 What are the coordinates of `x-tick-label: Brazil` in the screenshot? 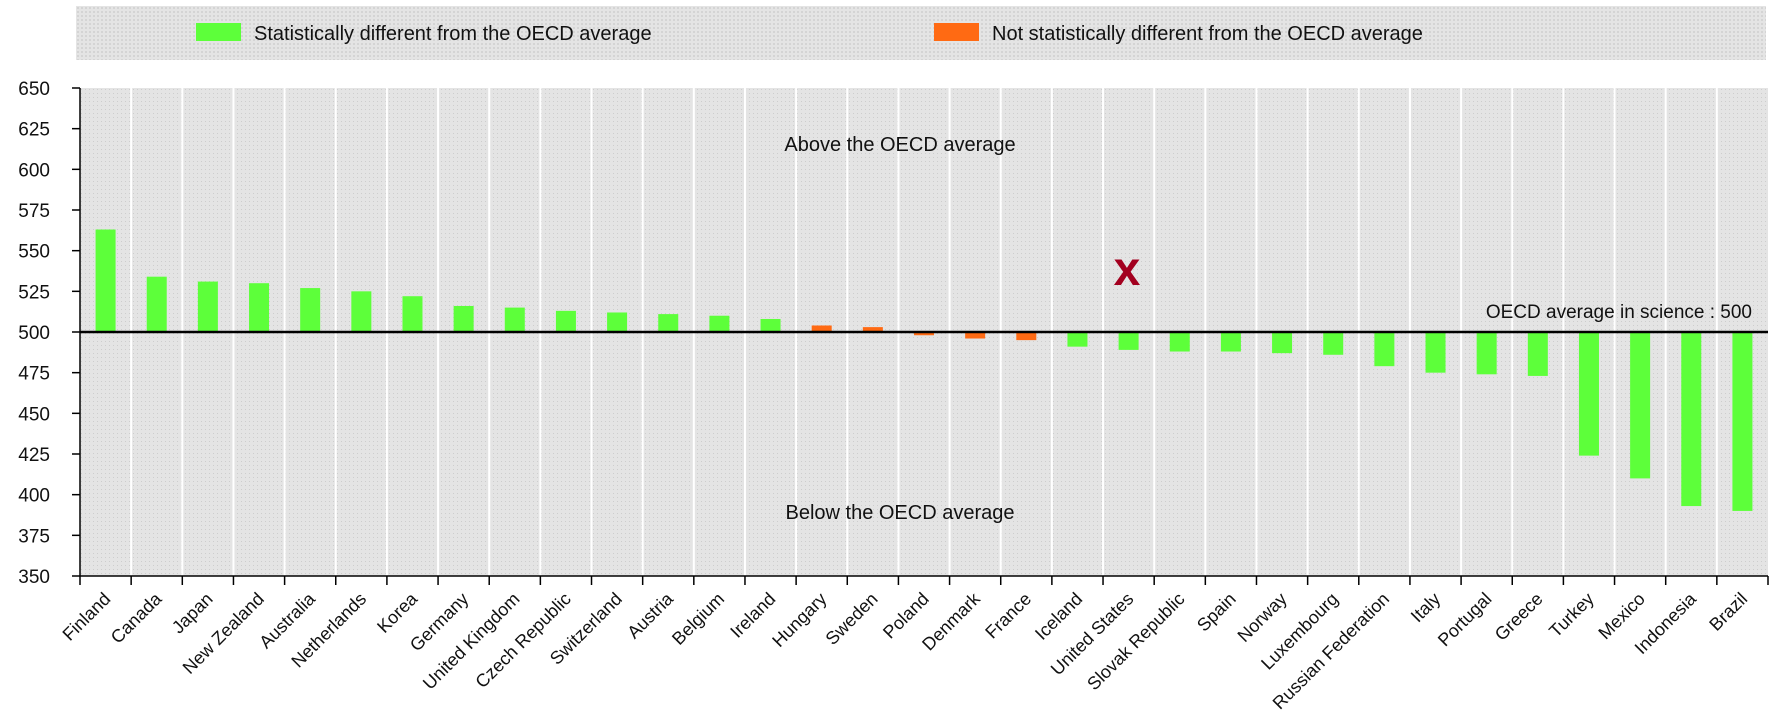 It's located at (1728, 612).